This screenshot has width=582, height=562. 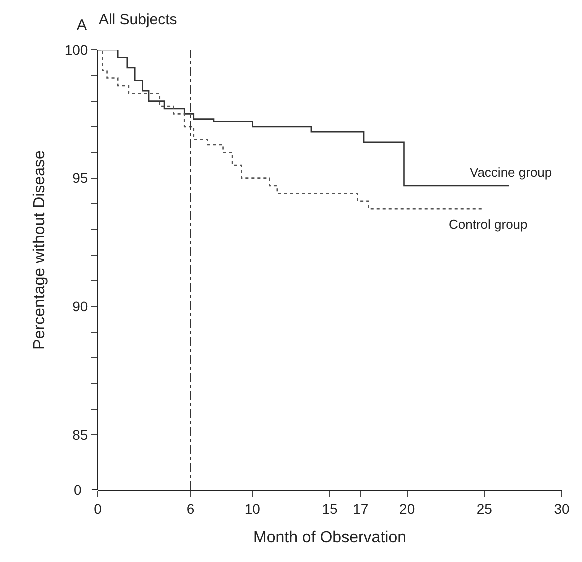 I want to click on y-tick-label: 95, so click(x=80, y=178).